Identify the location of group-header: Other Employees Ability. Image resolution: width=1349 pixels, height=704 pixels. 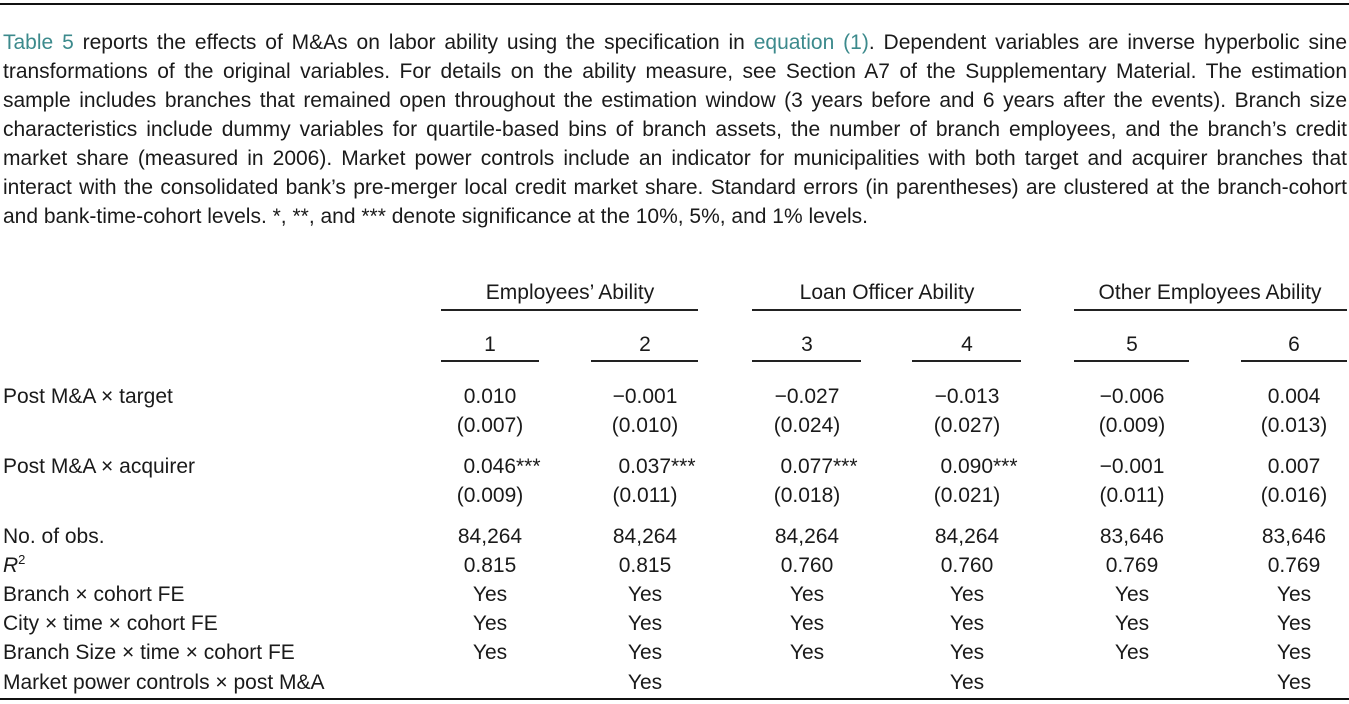
(1210, 292).